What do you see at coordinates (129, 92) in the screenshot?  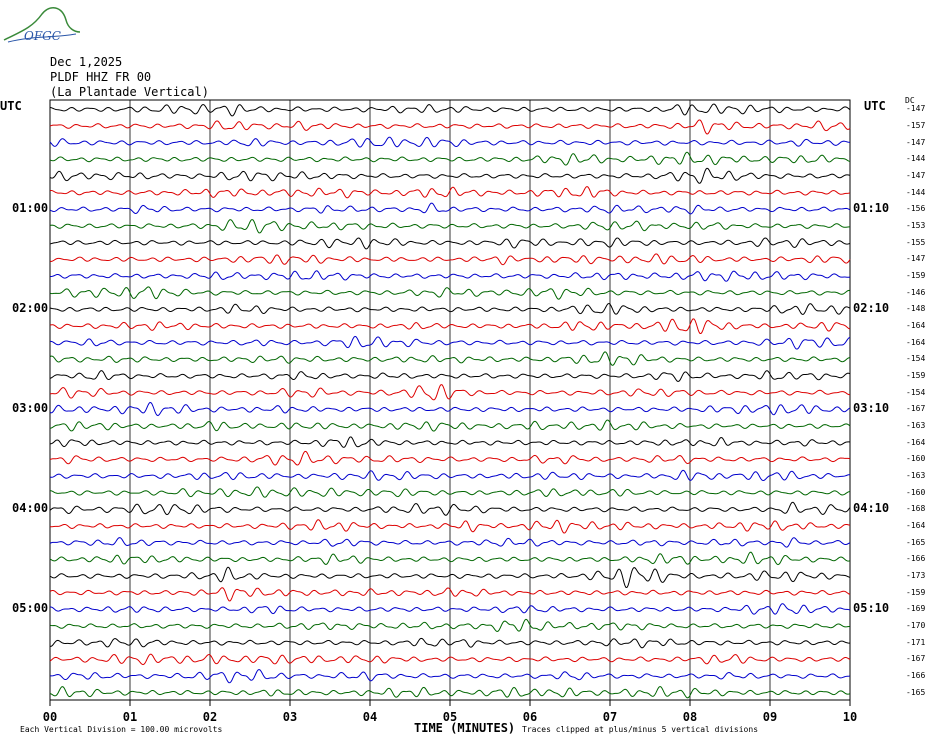 I see `header-location: (La Plantade Vertical)` at bounding box center [129, 92].